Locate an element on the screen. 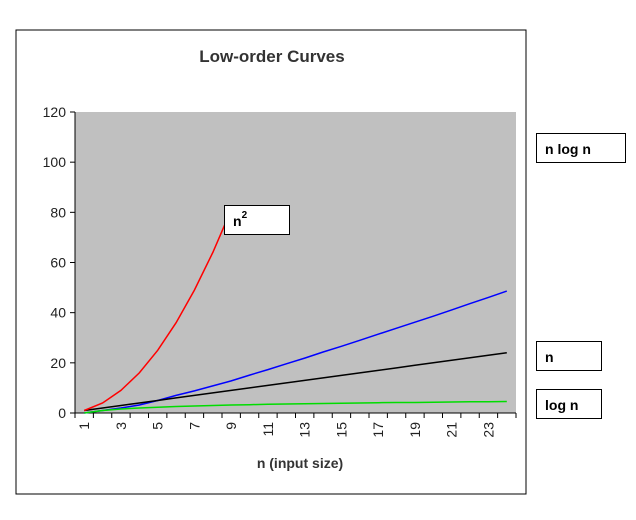 The width and height of the screenshot is (636, 520). x-tick-label: 21 is located at coordinates (452, 430).